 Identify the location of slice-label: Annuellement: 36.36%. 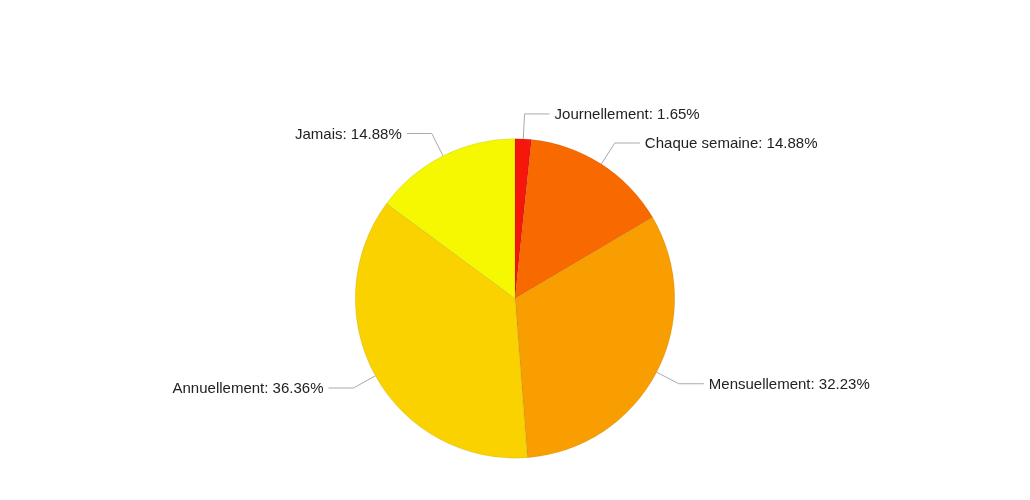
(248, 388).